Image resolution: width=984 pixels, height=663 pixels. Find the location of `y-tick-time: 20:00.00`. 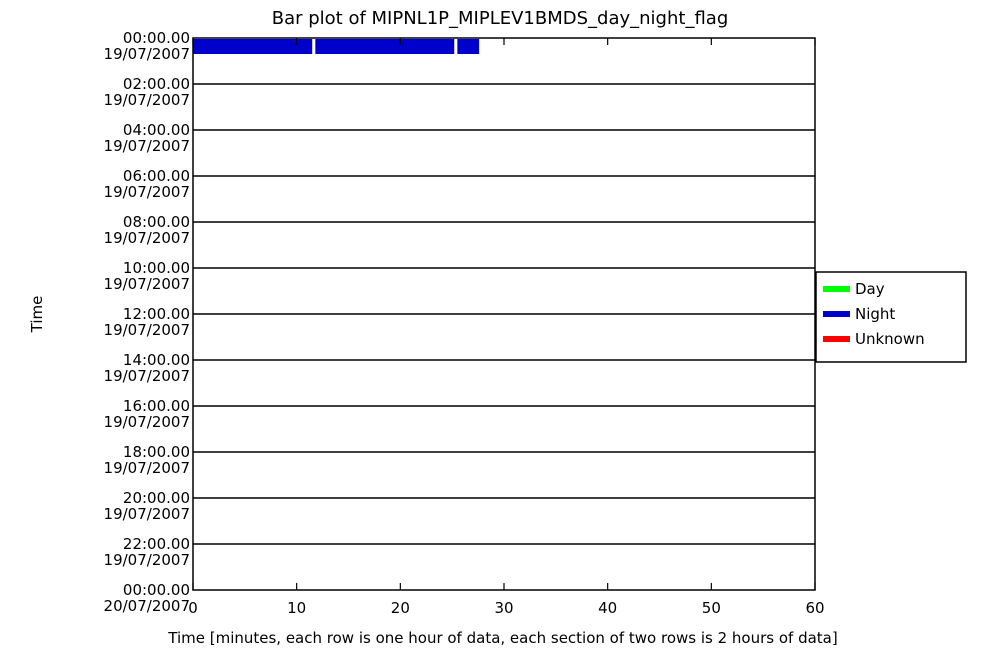

y-tick-time: 20:00.00 is located at coordinates (156, 498).